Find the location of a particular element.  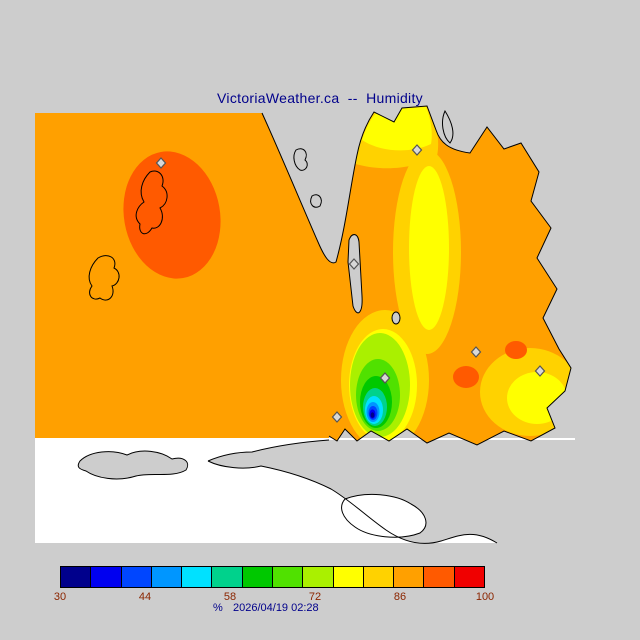

strait-water is located at coordinates (391, 492).